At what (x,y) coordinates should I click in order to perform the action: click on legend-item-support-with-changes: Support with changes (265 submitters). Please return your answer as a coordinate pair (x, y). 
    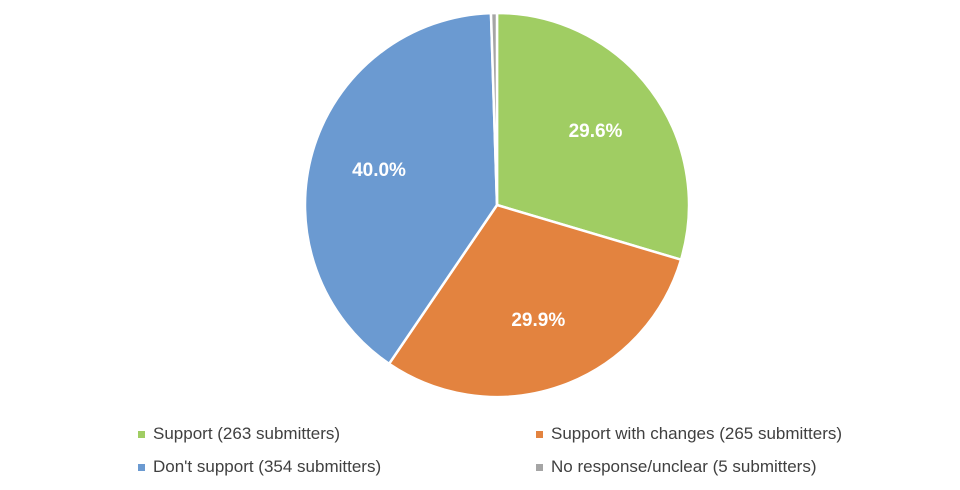
    Looking at the image, I should click on (689, 434).